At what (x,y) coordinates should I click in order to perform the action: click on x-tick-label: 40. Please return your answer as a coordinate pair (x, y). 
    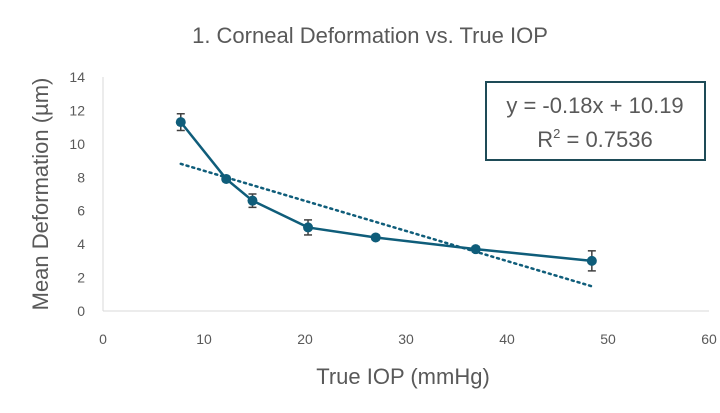
    Looking at the image, I should click on (507, 339).